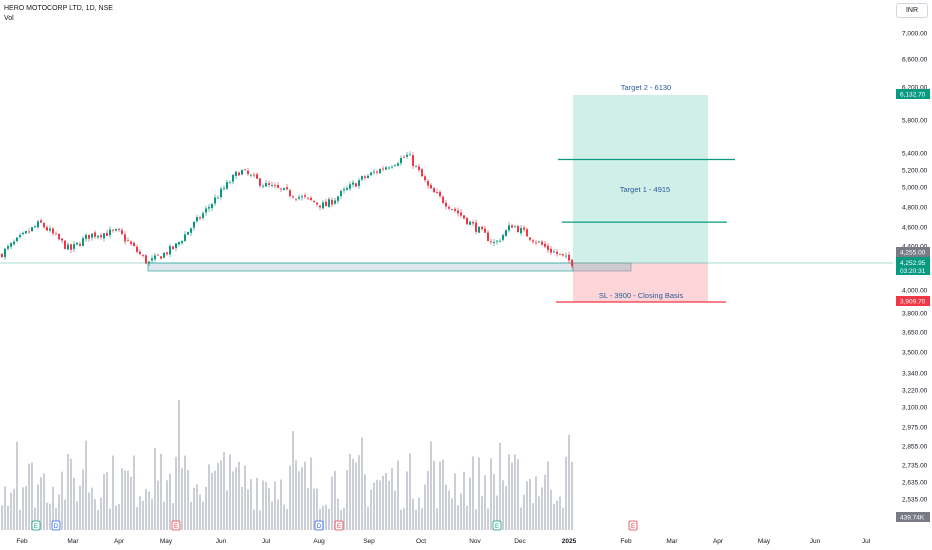  What do you see at coordinates (520, 541) in the screenshot?
I see `x-axis-tick-label: Dec` at bounding box center [520, 541].